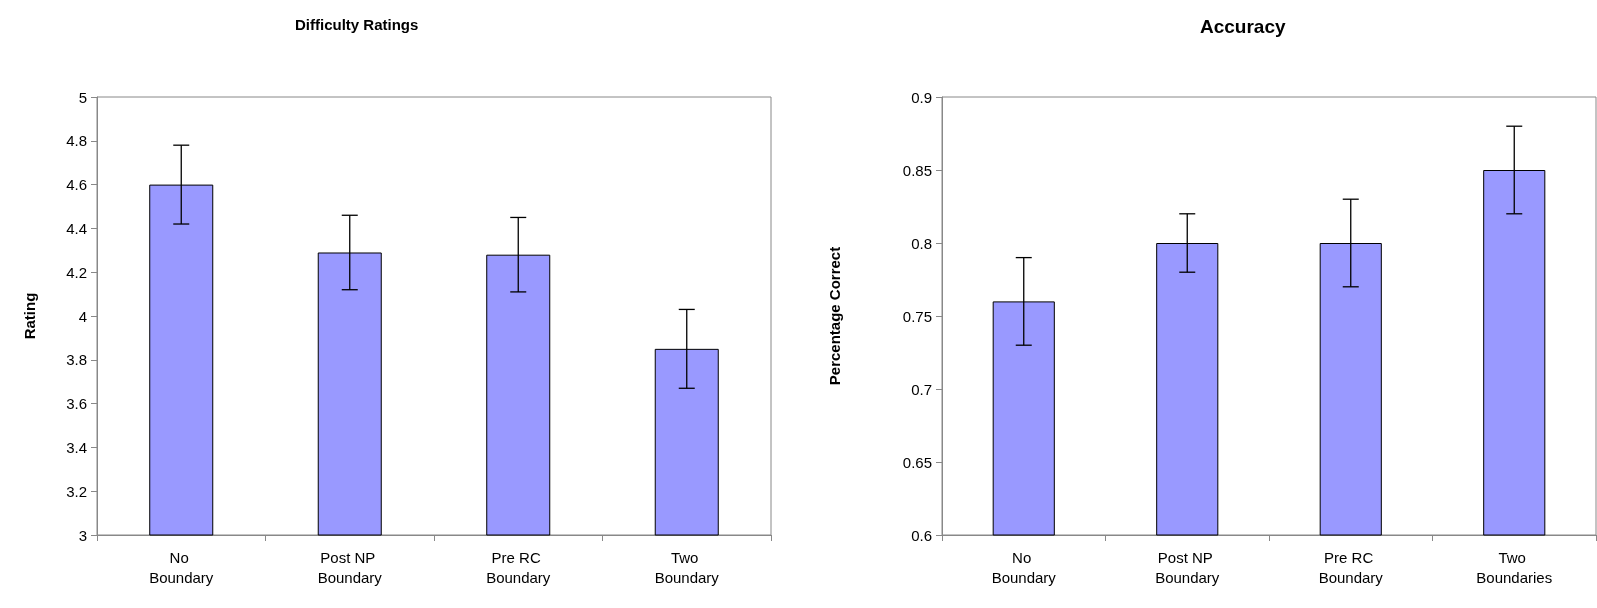 Image resolution: width=1597 pixels, height=608 pixels. I want to click on y-tick-label: 4.4, so click(76, 228).